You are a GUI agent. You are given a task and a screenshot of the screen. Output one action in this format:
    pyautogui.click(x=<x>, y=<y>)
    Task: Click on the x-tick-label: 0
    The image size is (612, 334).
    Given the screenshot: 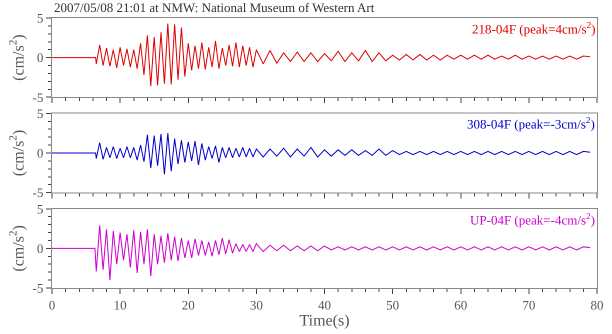 What is the action you would take?
    pyautogui.click(x=52, y=305)
    